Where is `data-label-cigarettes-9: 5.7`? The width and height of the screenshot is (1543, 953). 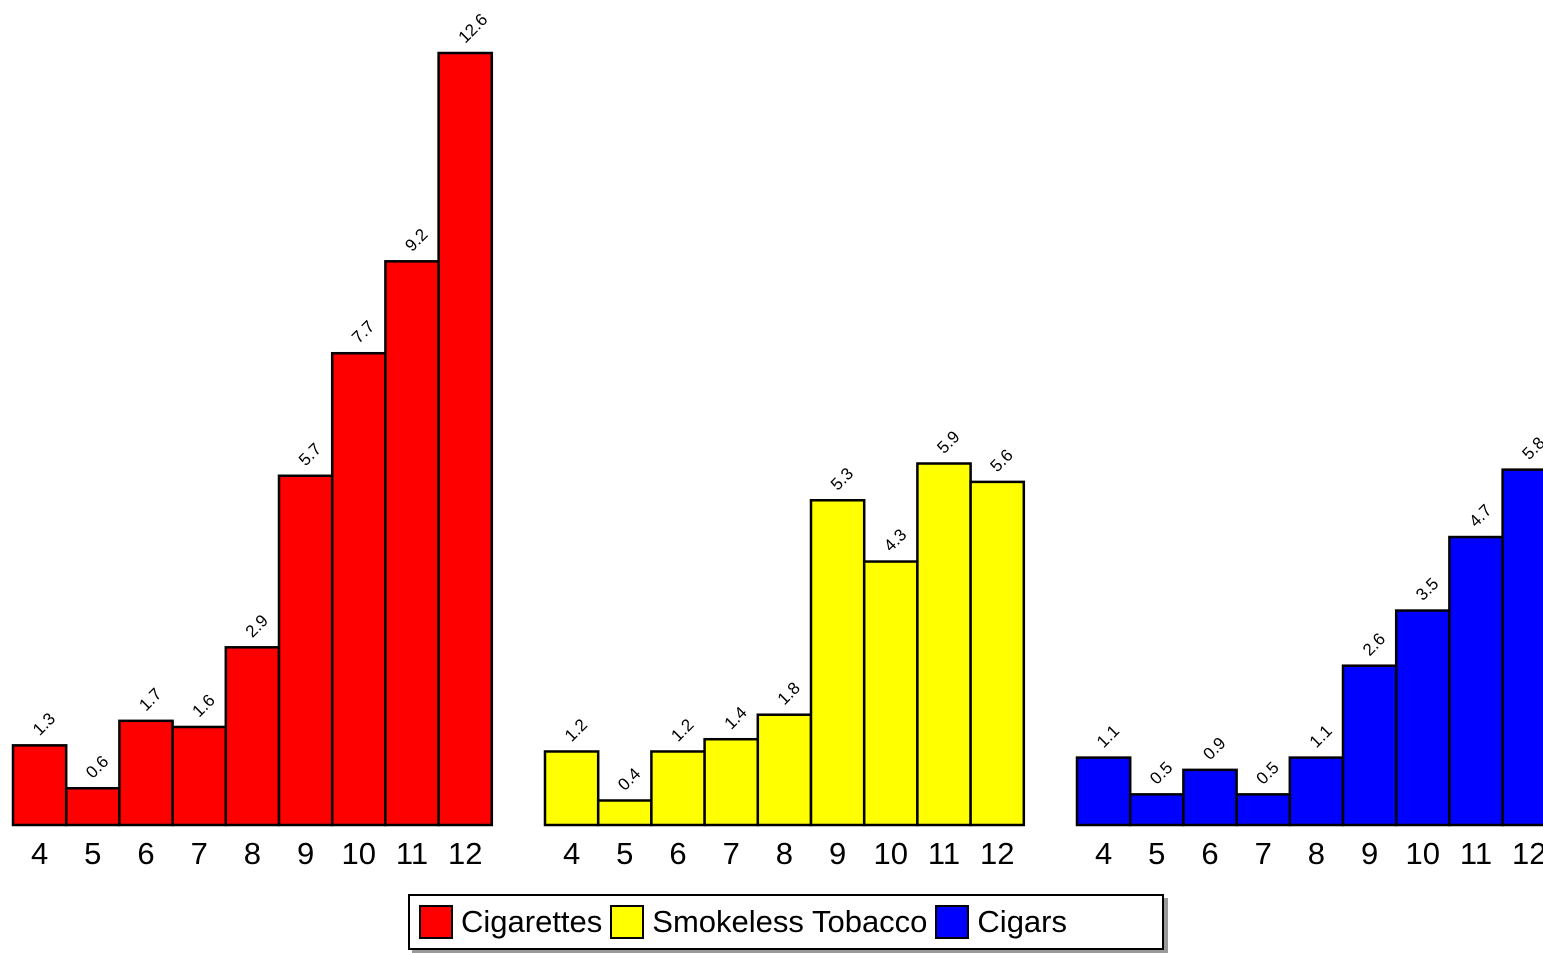
data-label-cigarettes-9: 5.7 is located at coordinates (310, 454).